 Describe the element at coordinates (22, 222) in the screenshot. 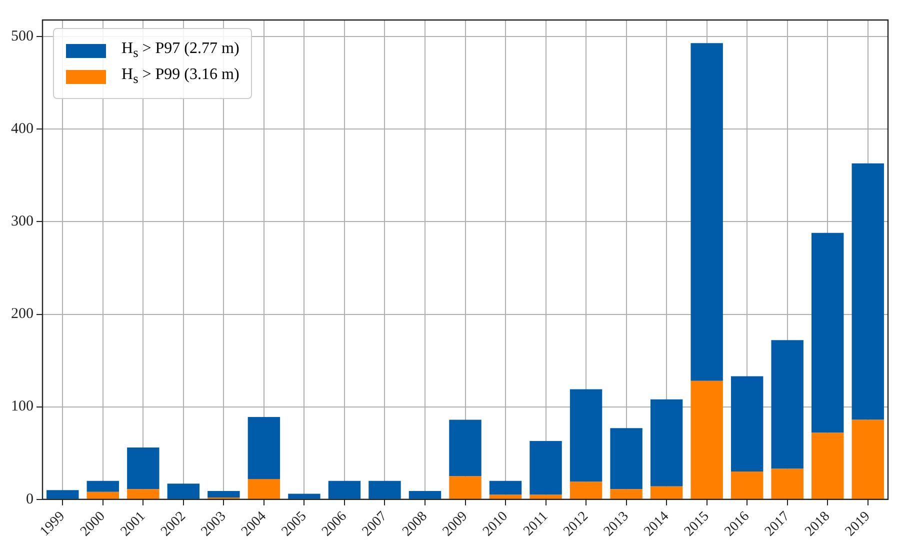

I see `y-tick-label: 300` at that location.